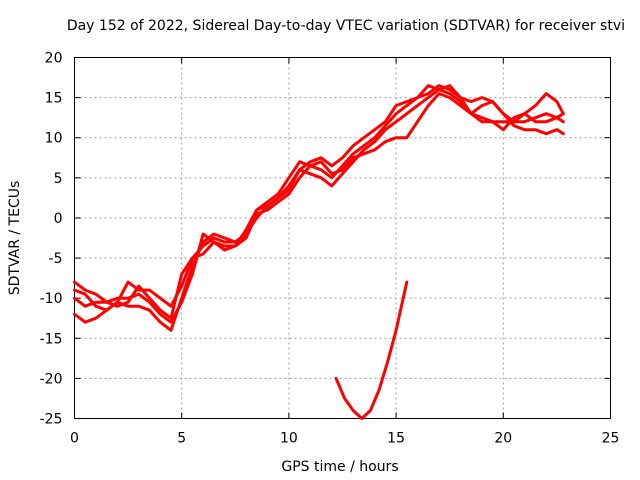 The image size is (640, 480). I want to click on x-axis-label: GPS time / hours, so click(339, 467).